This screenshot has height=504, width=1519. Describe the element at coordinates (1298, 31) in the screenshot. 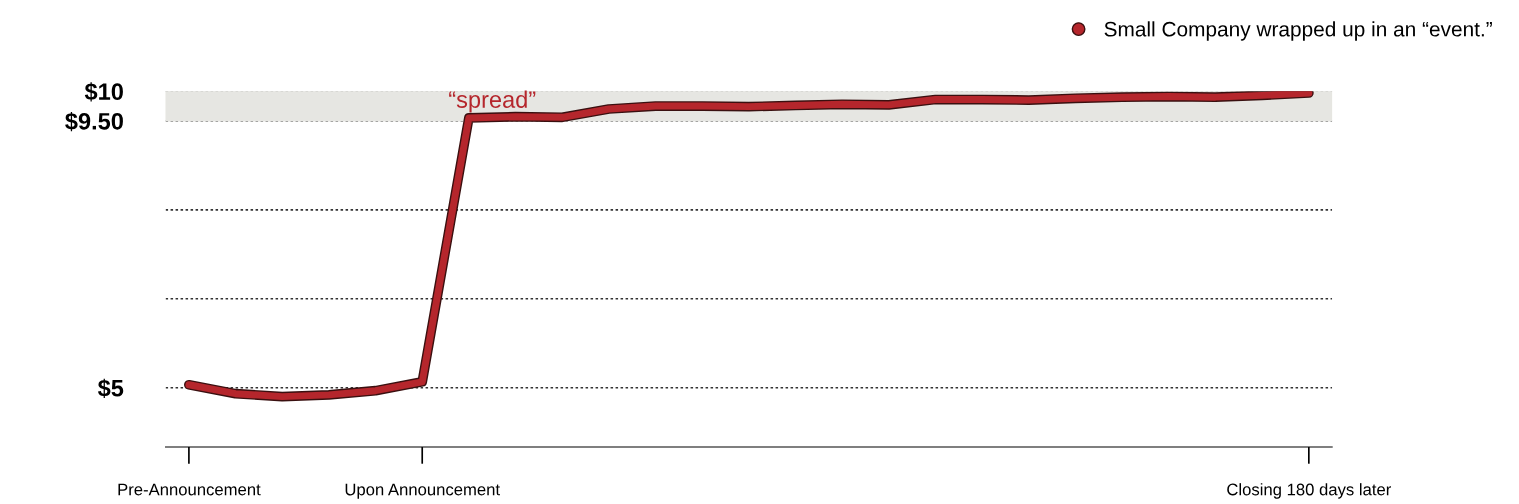

I see `legend-label: Small Company wrapped up in an “event.”` at that location.